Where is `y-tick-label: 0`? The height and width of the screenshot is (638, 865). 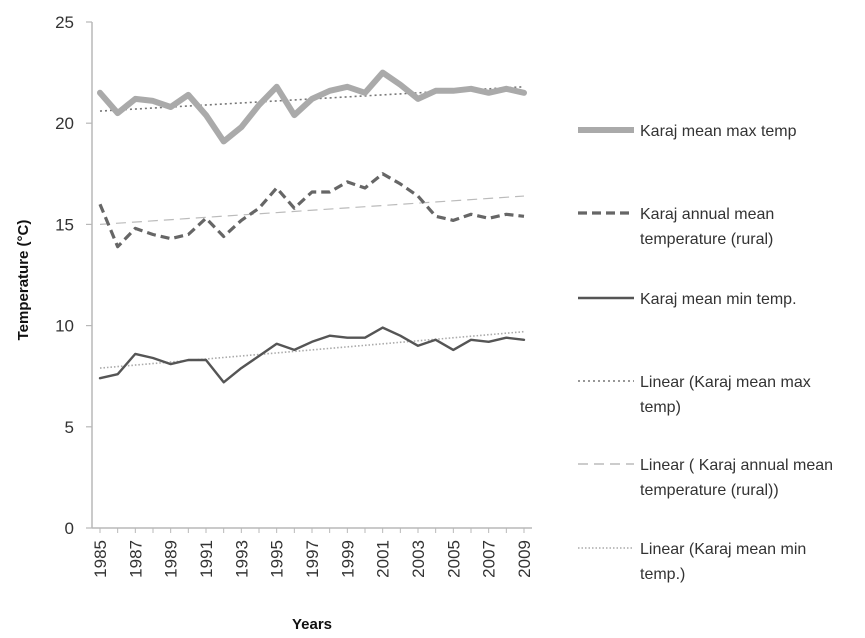
y-tick-label: 0 is located at coordinates (69, 528).